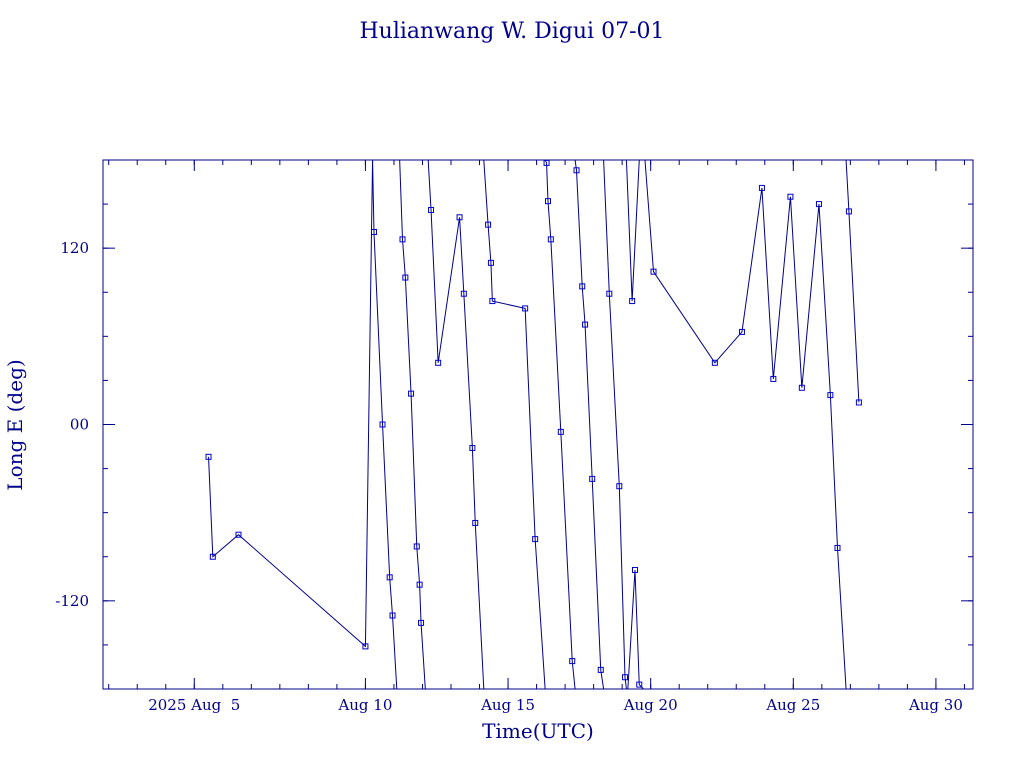 This screenshot has height=768, width=1024. What do you see at coordinates (72, 601) in the screenshot?
I see `y-tick-label: -120` at bounding box center [72, 601].